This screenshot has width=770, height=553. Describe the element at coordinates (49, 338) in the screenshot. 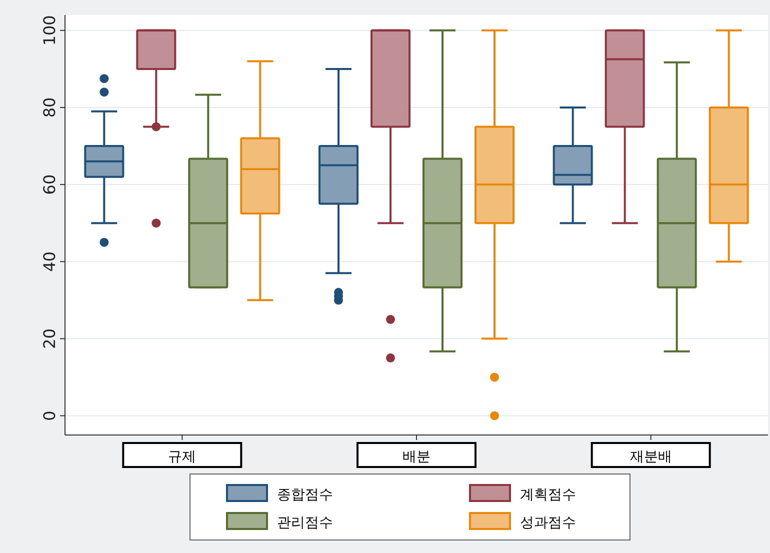

I see `y-tick-label: 20` at that location.